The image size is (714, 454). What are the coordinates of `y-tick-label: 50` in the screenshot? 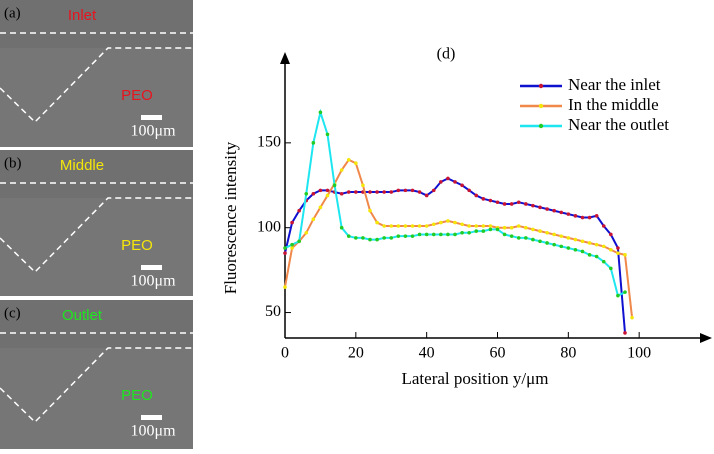 It's located at (273, 311).